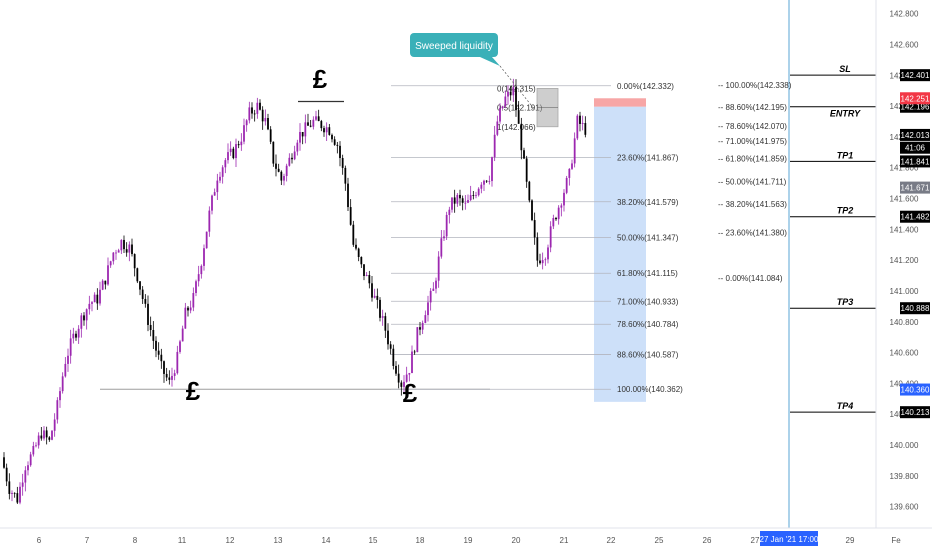 The image size is (932, 555). What do you see at coordinates (490, 61) in the screenshot?
I see `callout-pointer` at bounding box center [490, 61].